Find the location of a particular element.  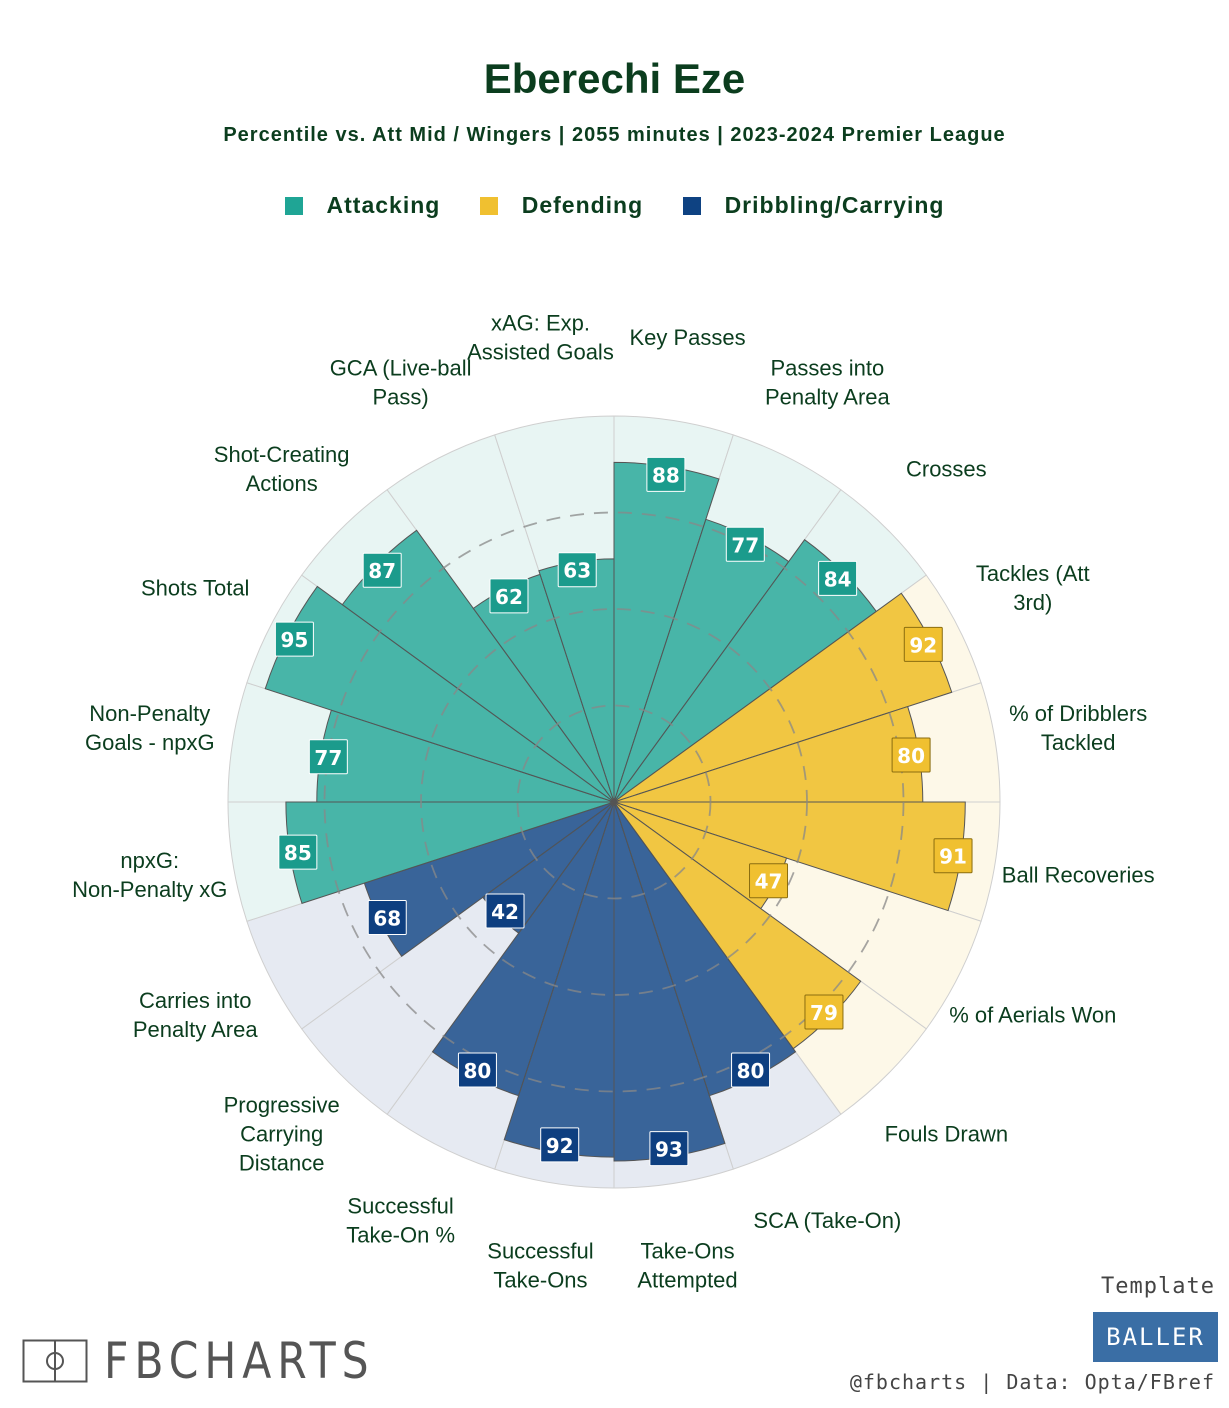

value-box-gca-live-ball-pass: 62 is located at coordinates (509, 596).